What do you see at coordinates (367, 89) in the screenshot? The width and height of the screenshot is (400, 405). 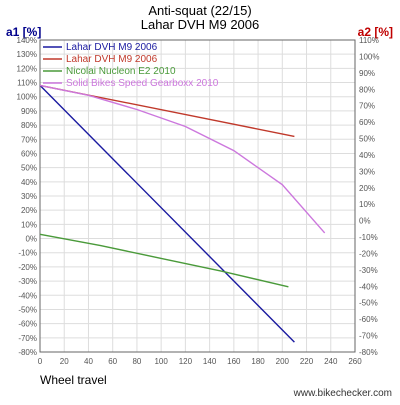 I see `y-tick-label-right: 80%` at bounding box center [367, 89].